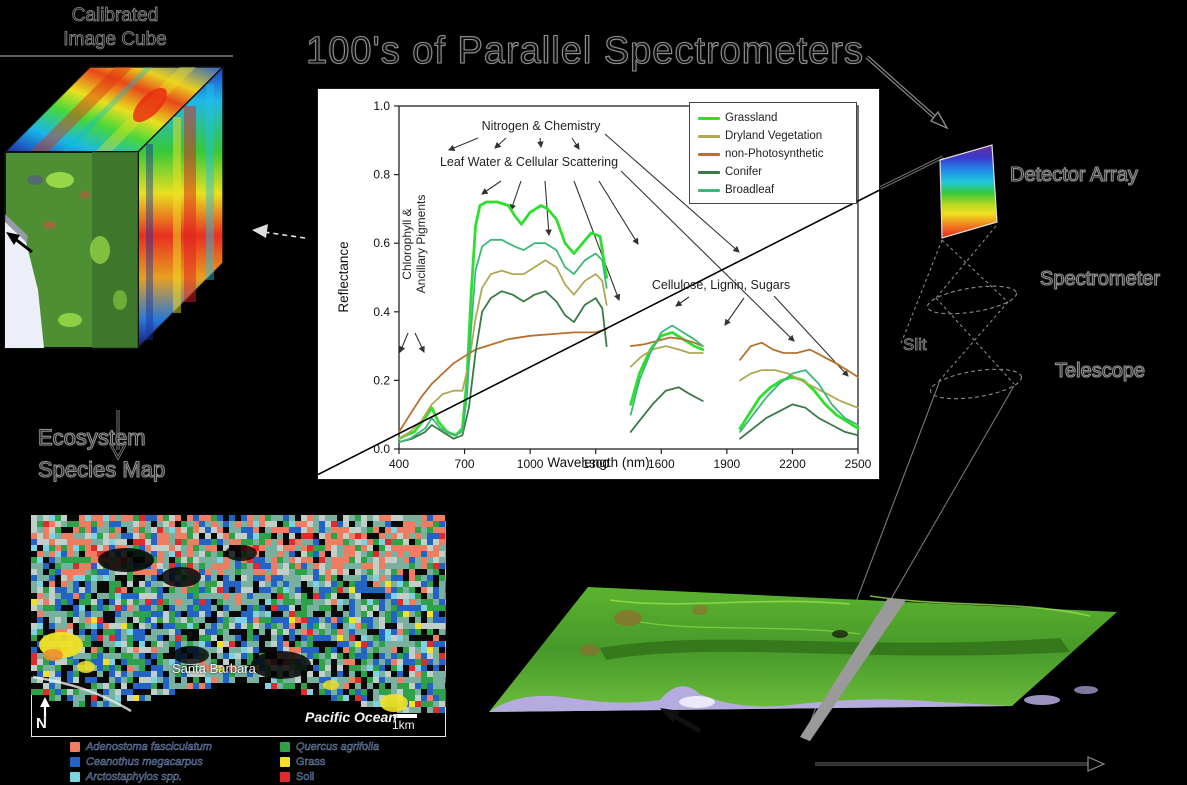 This screenshot has height=785, width=1187. I want to click on cube-label: Calibrated Image Cube, so click(115, 28).